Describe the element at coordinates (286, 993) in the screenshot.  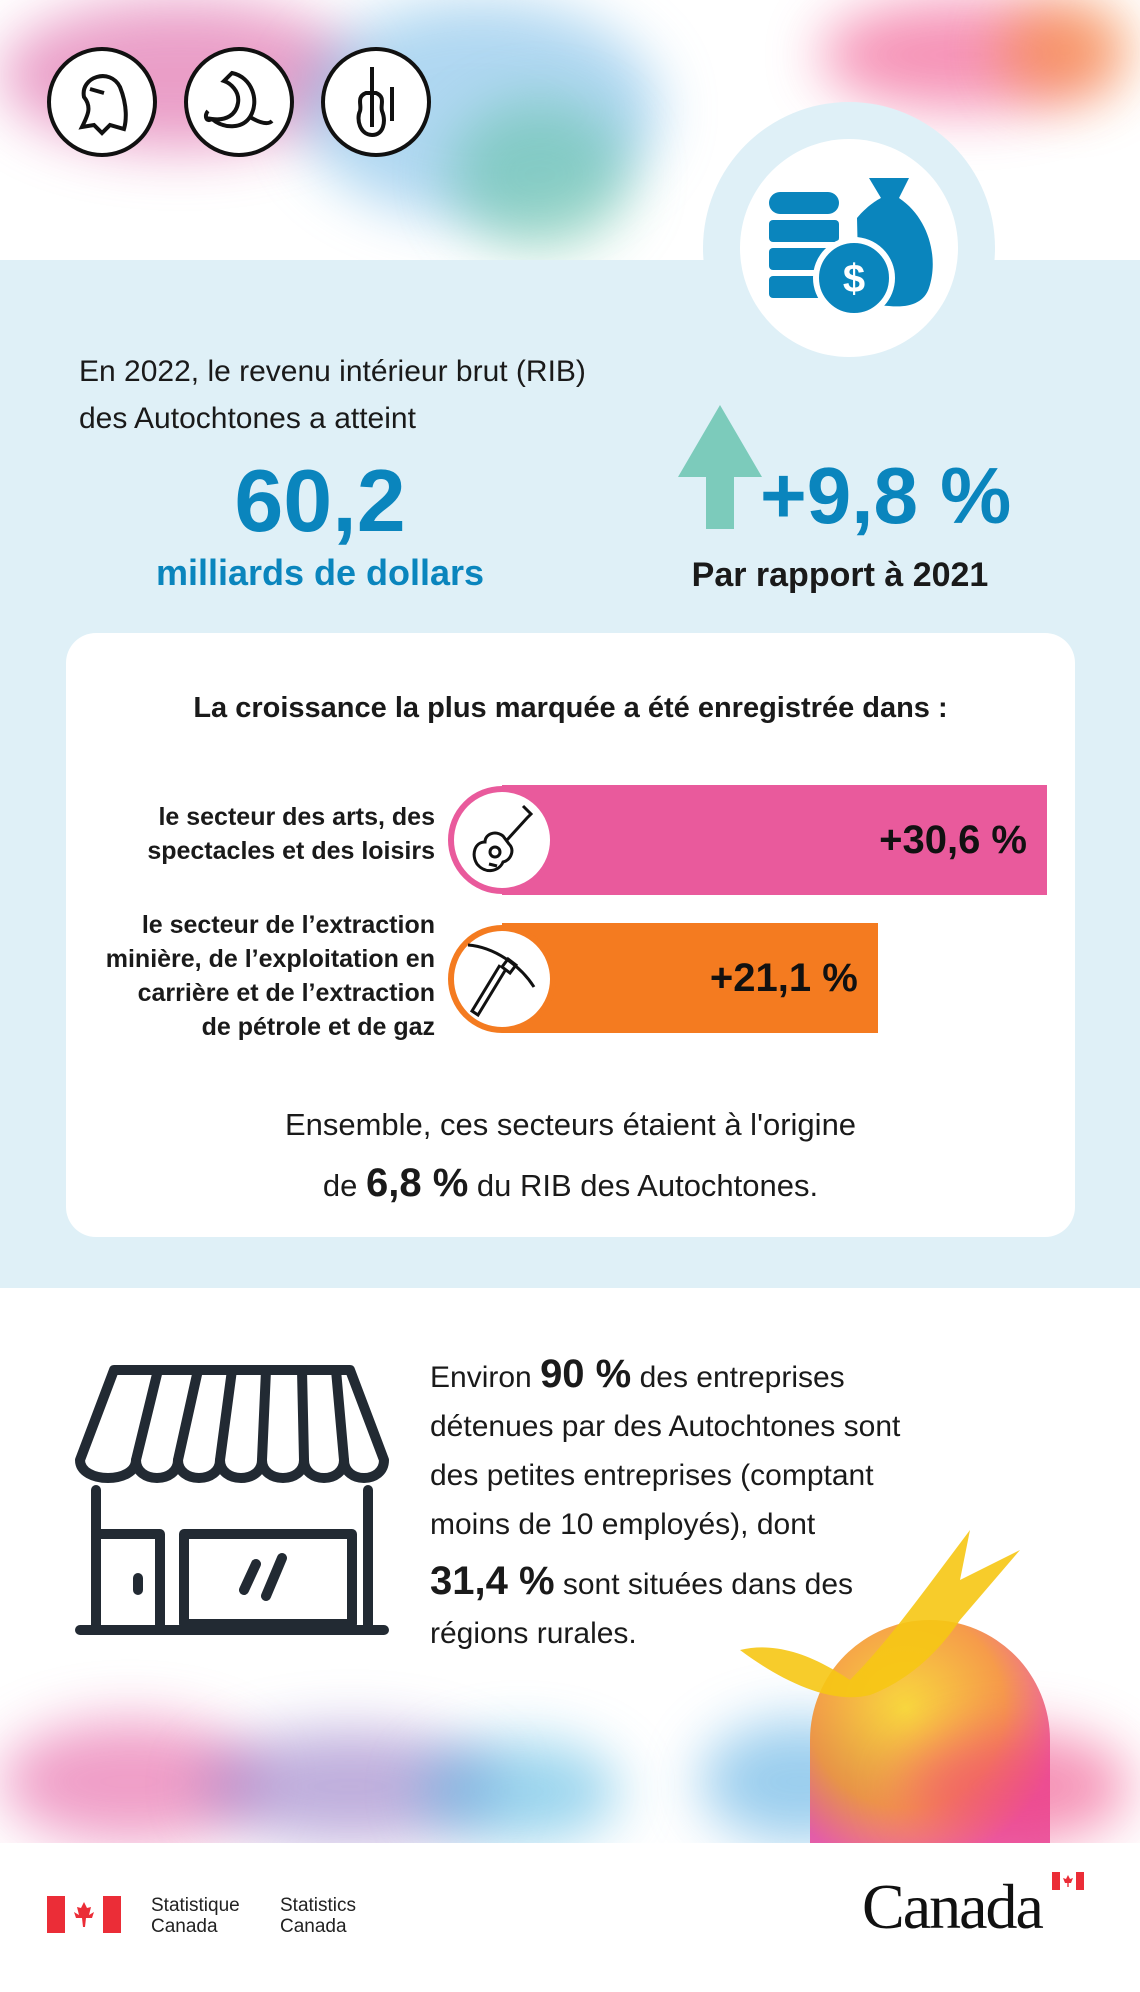
I see `label-line: carrière et de l’extraction` at that location.